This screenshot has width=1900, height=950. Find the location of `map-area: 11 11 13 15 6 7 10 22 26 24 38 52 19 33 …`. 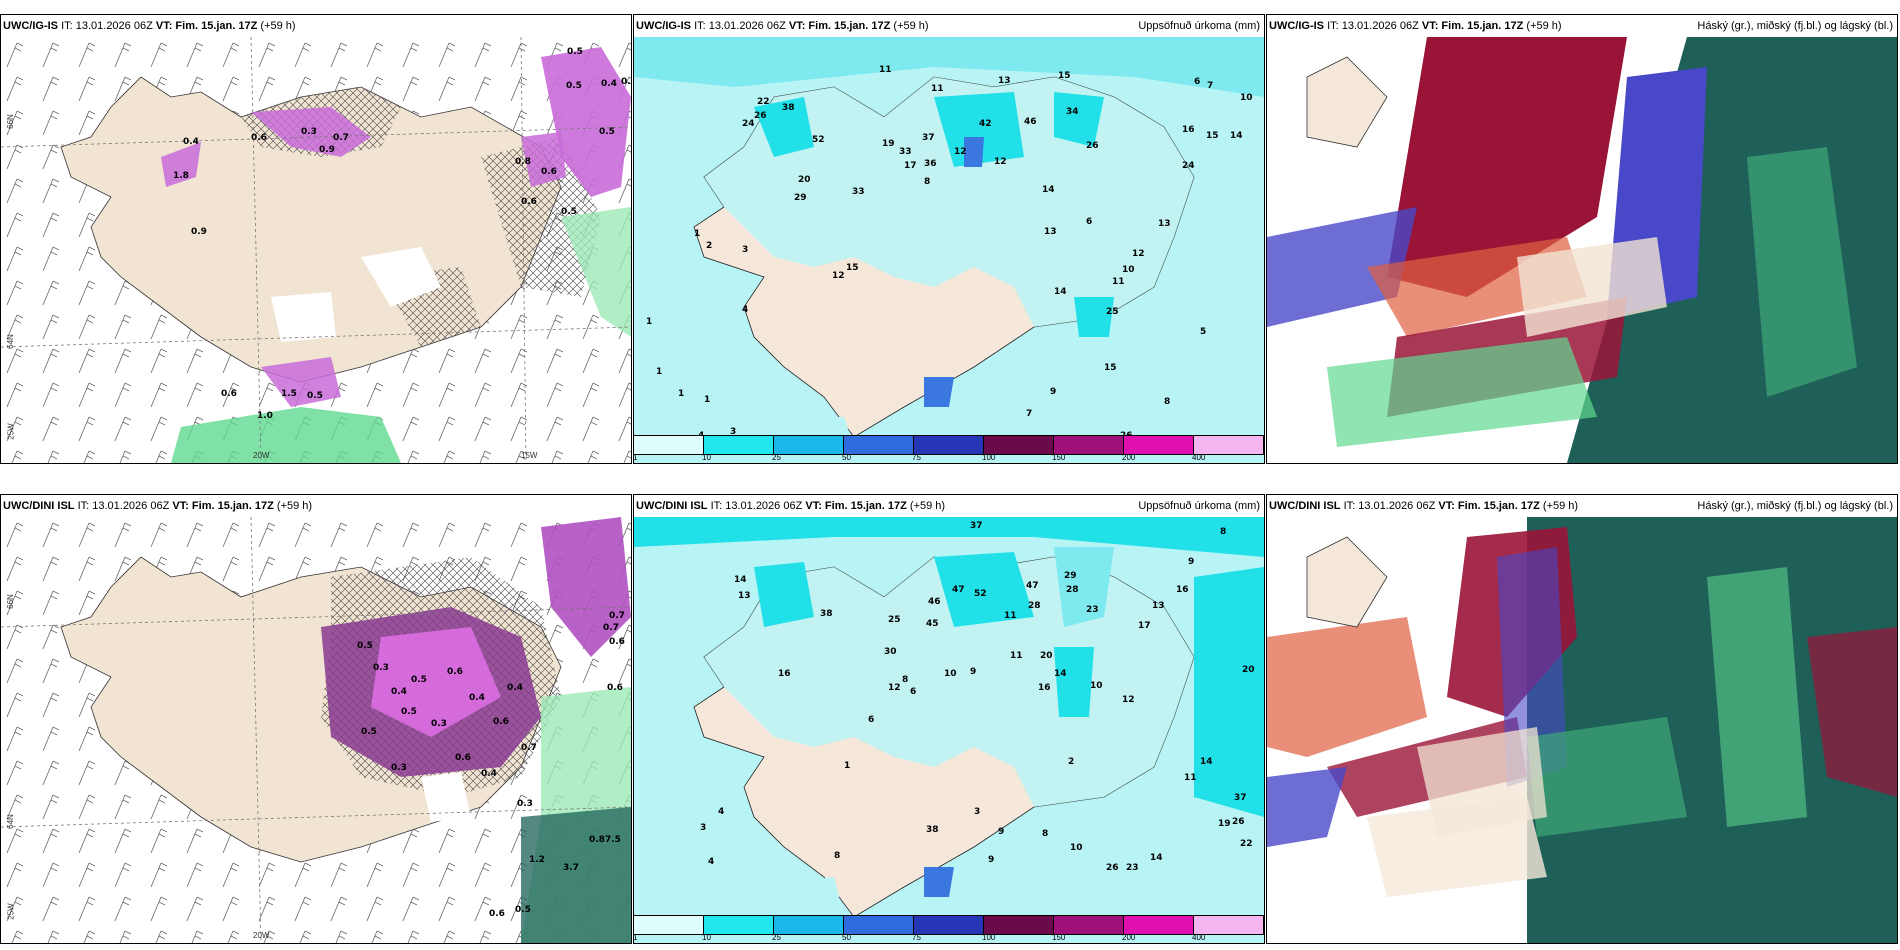

map-area: 11 11 13 15 6 7 10 22 26 24 38 52 19 33 … is located at coordinates (949, 250).